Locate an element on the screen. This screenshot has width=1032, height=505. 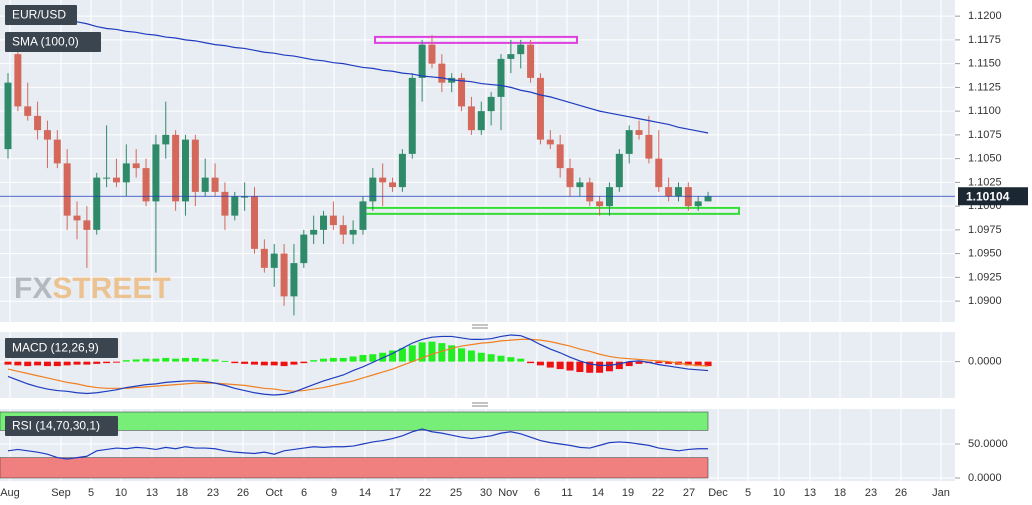
y-tick-label: 1.1050 is located at coordinates (985, 159).